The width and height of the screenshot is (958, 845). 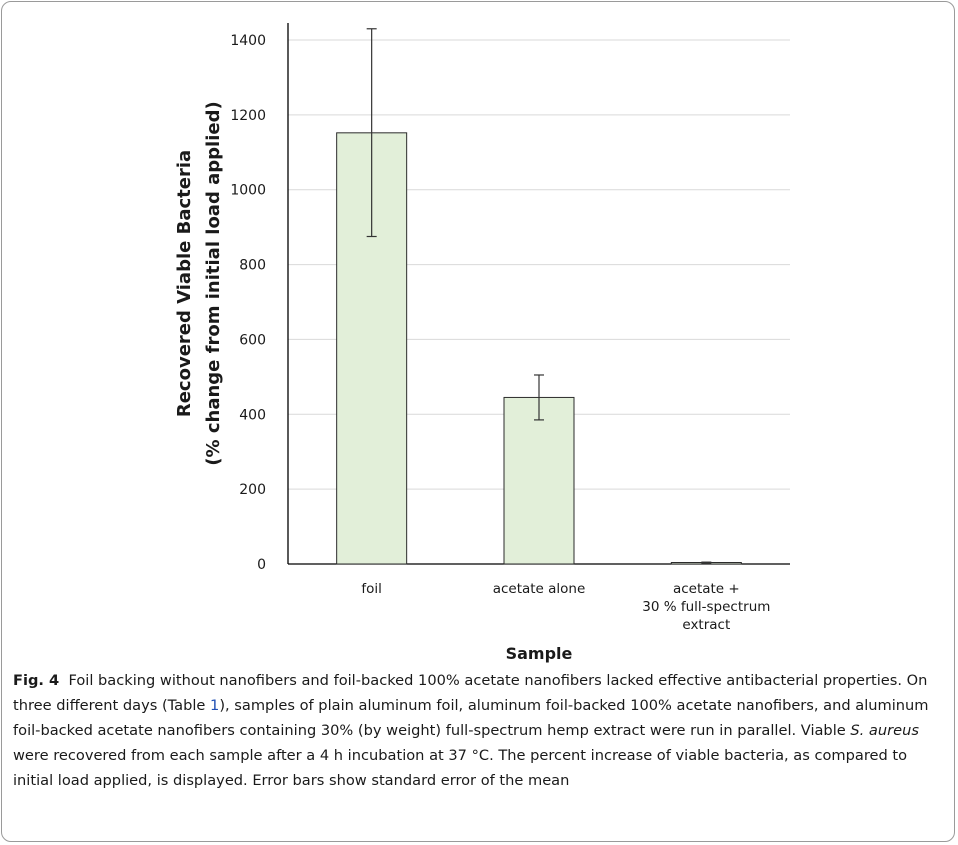 I want to click on y-tick-label: 1000, so click(x=248, y=191).